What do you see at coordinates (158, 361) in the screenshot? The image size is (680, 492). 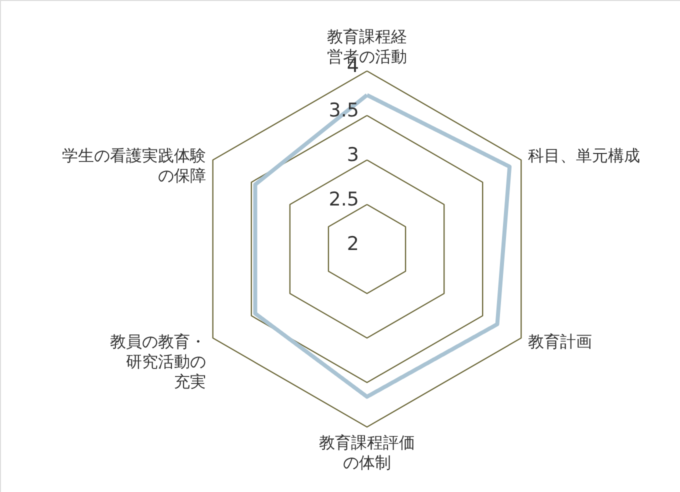 I see `spoke-label: 教員の教育・研究活動の充実` at bounding box center [158, 361].